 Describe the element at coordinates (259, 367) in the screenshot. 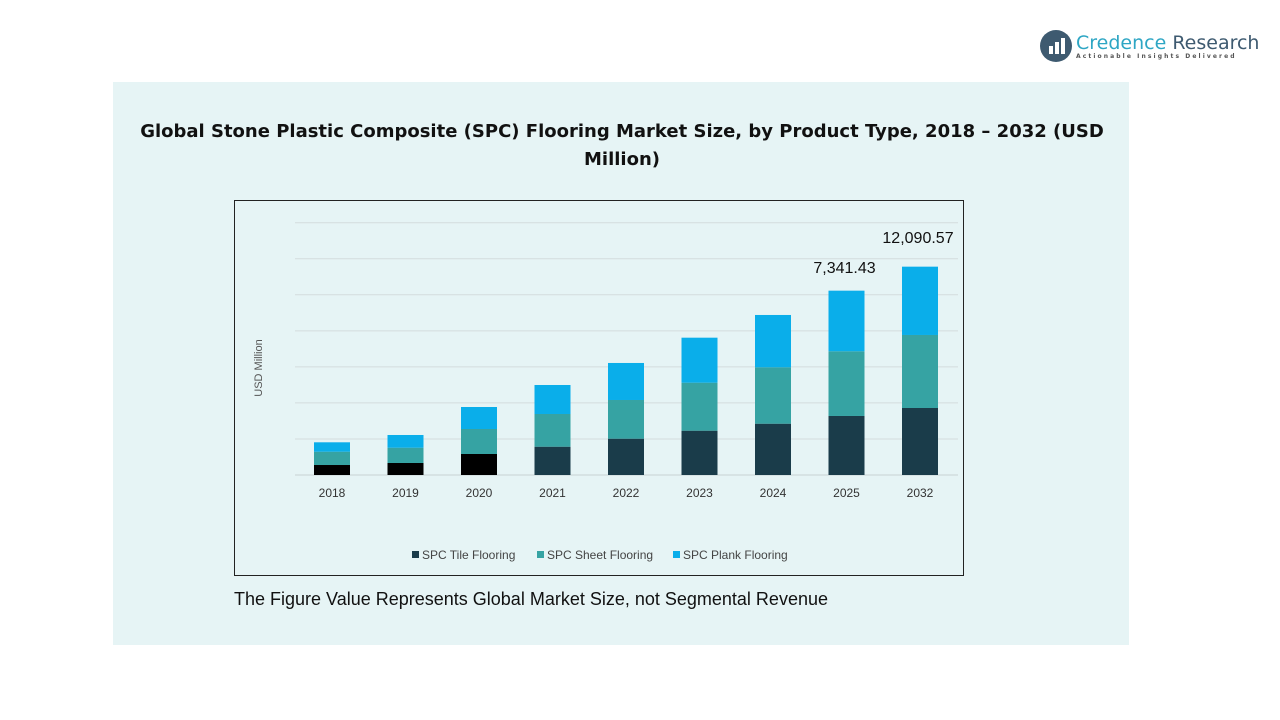

I see `y-axis-label: USD Million` at that location.